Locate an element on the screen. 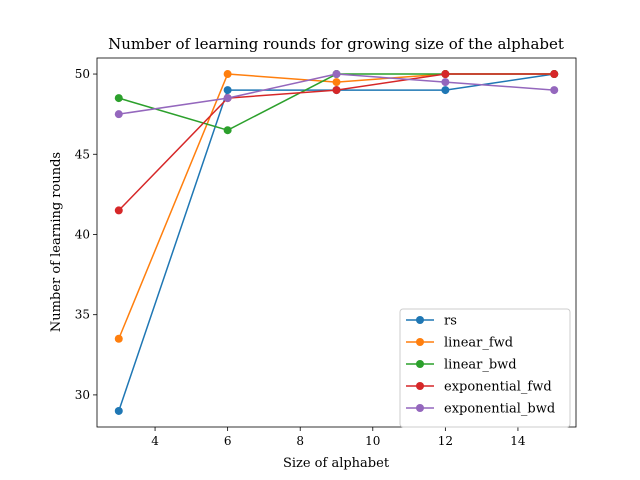 This screenshot has width=640, height=480. y-axis-ticks: 30 35 40 45 50 is located at coordinates (86, 234).